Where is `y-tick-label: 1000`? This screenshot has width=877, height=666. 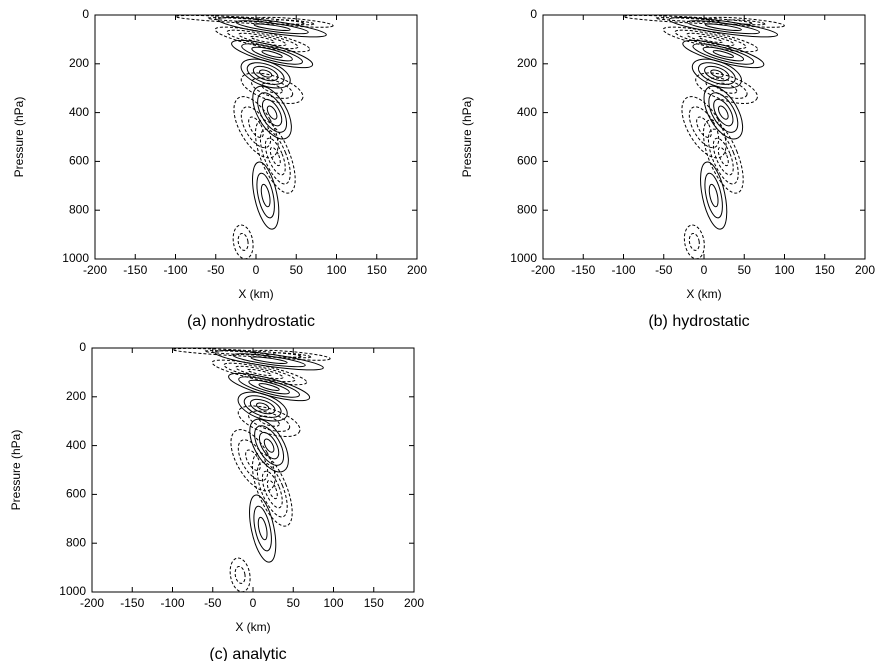 y-tick-label: 1000 is located at coordinates (523, 258).